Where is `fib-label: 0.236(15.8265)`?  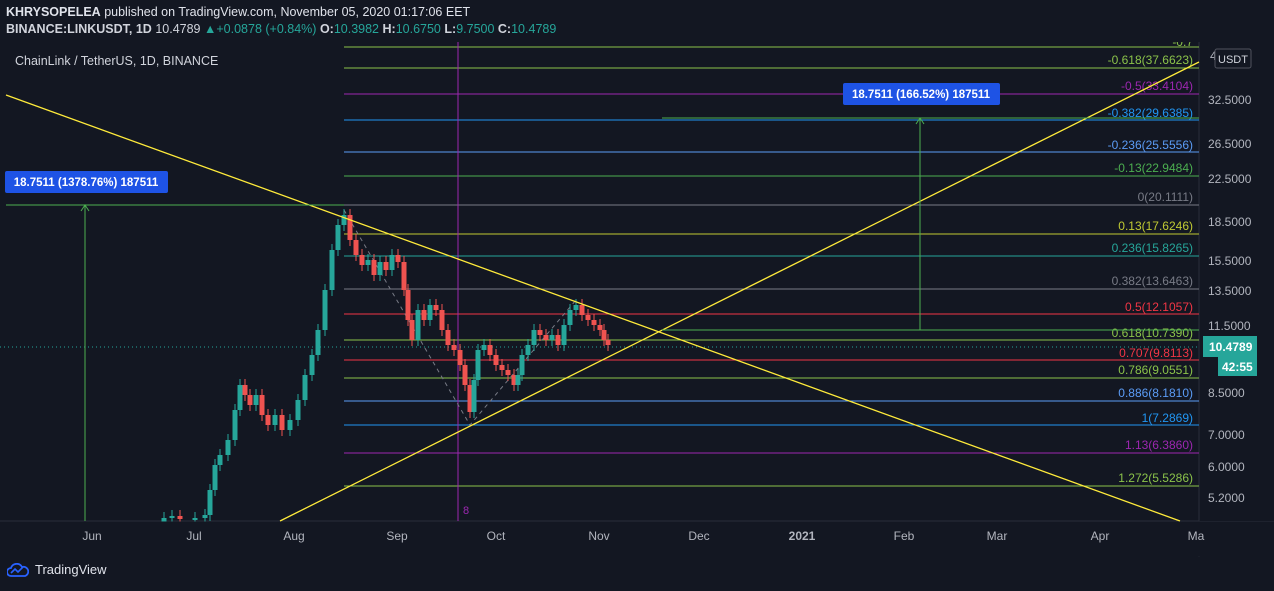
fib-label: 0.236(15.8265) is located at coordinates (1152, 248).